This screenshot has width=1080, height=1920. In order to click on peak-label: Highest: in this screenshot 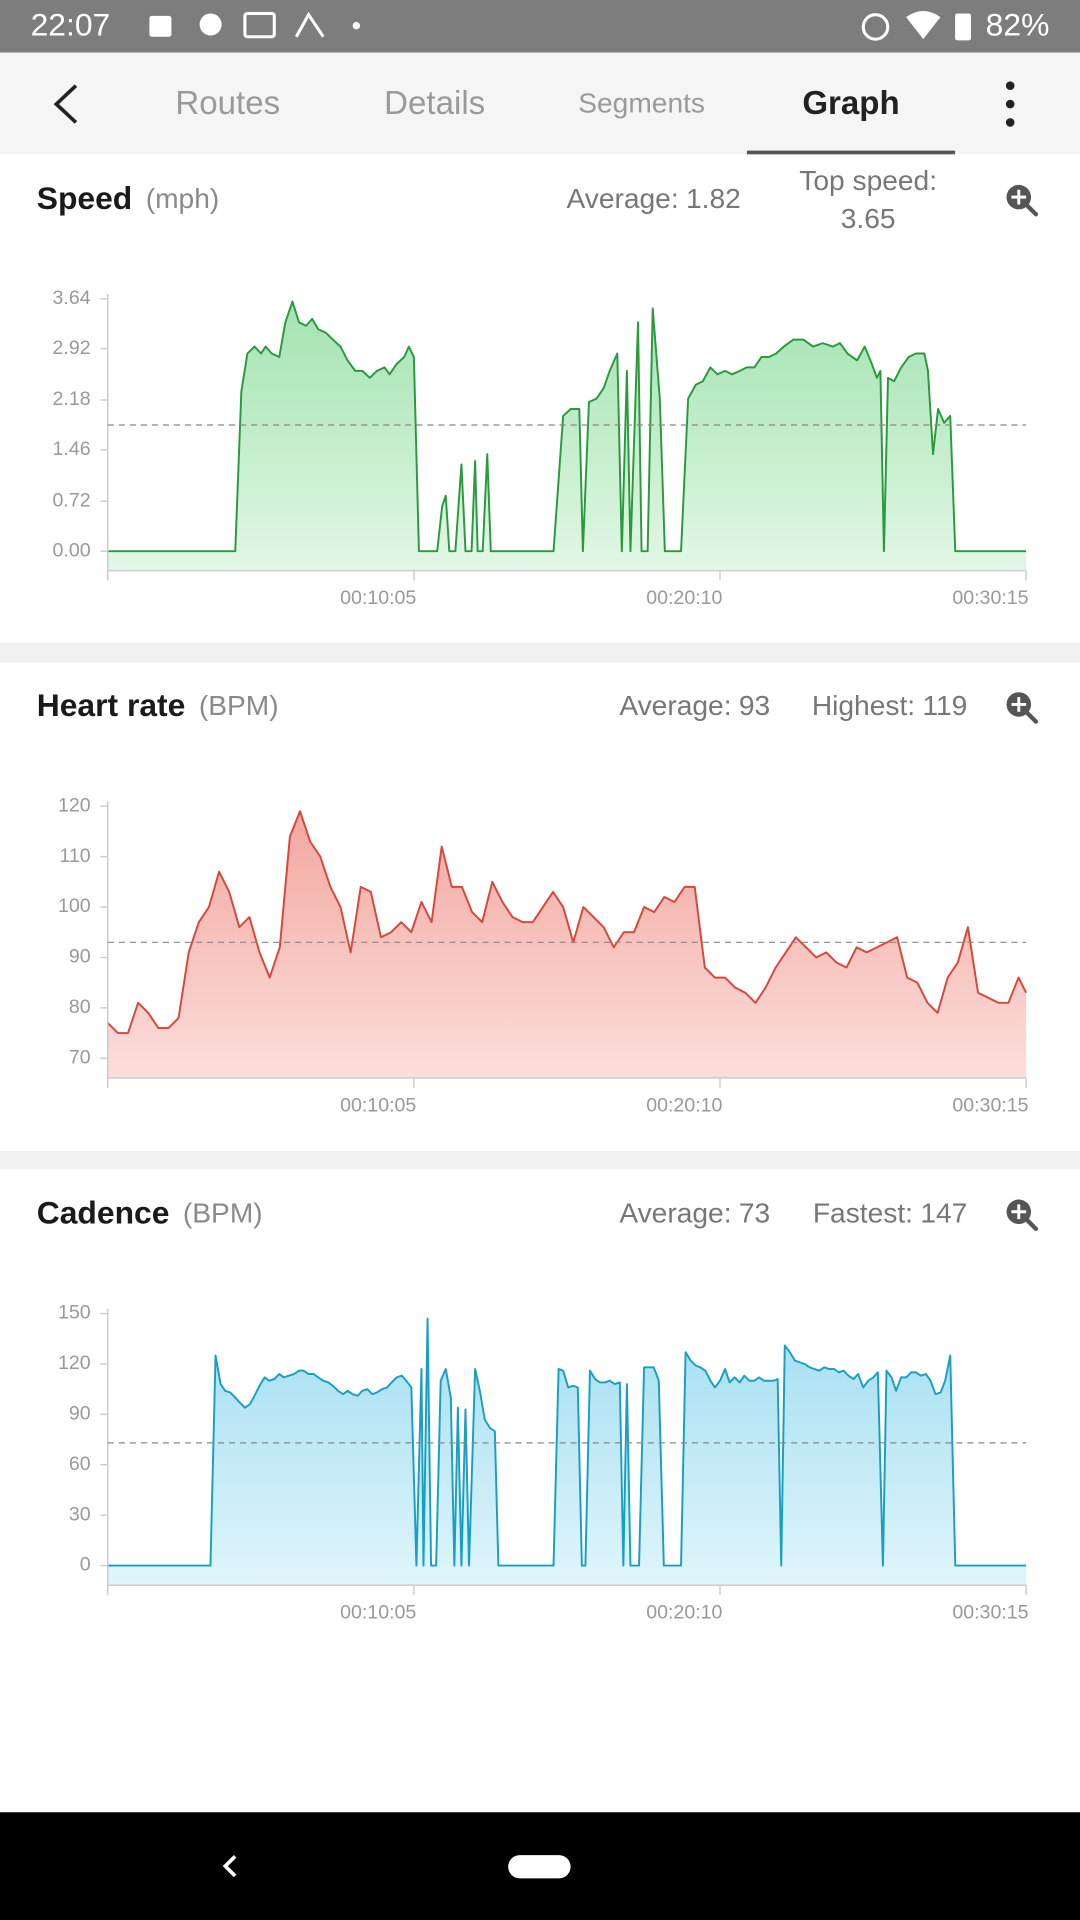, I will do `click(863, 706)`.